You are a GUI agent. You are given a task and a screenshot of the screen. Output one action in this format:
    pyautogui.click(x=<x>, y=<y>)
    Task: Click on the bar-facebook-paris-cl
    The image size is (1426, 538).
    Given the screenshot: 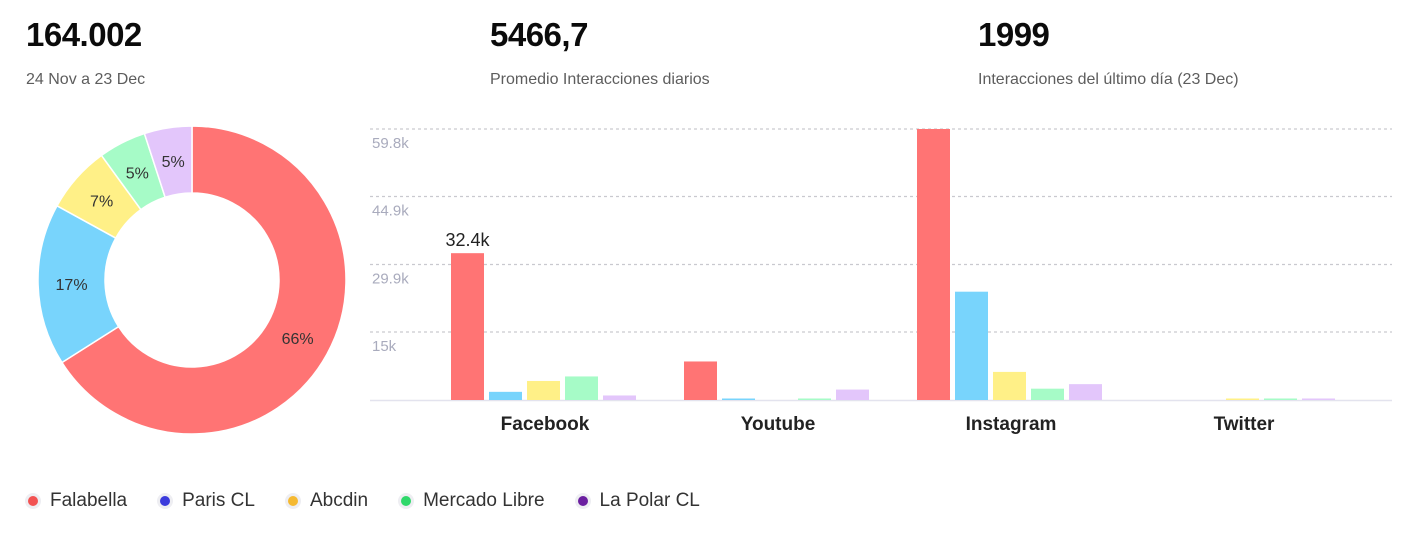 What is the action you would take?
    pyautogui.click(x=505, y=395)
    